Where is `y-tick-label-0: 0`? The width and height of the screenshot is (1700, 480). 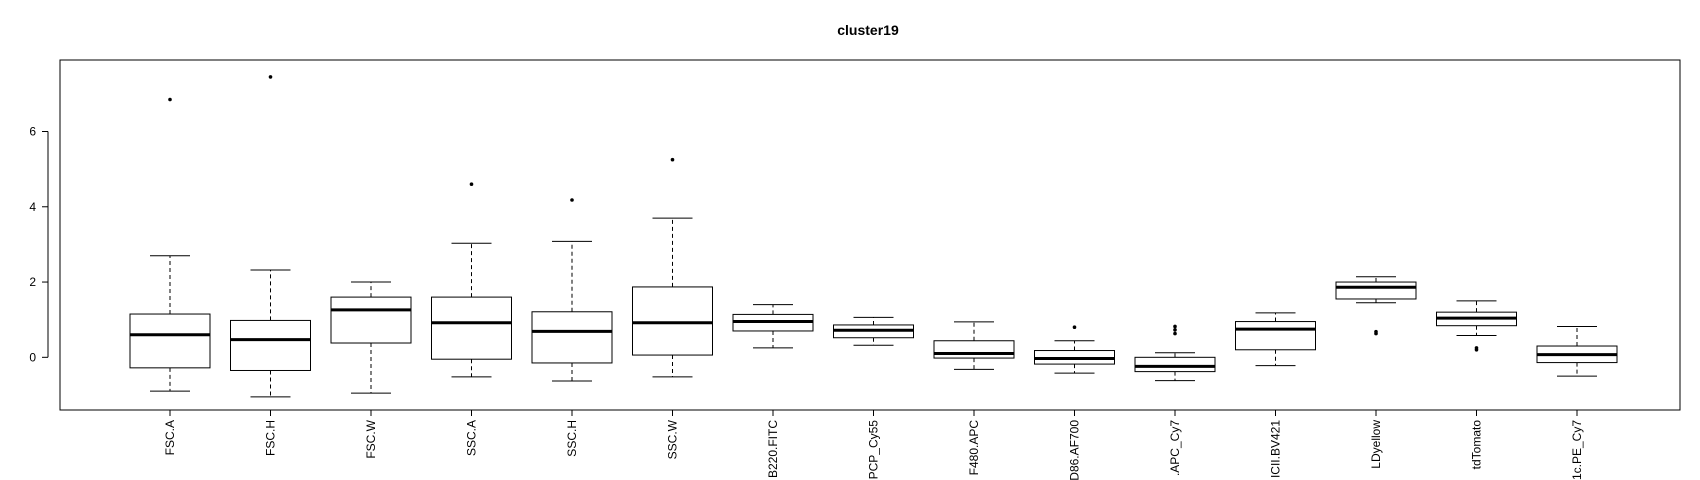 y-tick-label-0: 0 is located at coordinates (32, 357).